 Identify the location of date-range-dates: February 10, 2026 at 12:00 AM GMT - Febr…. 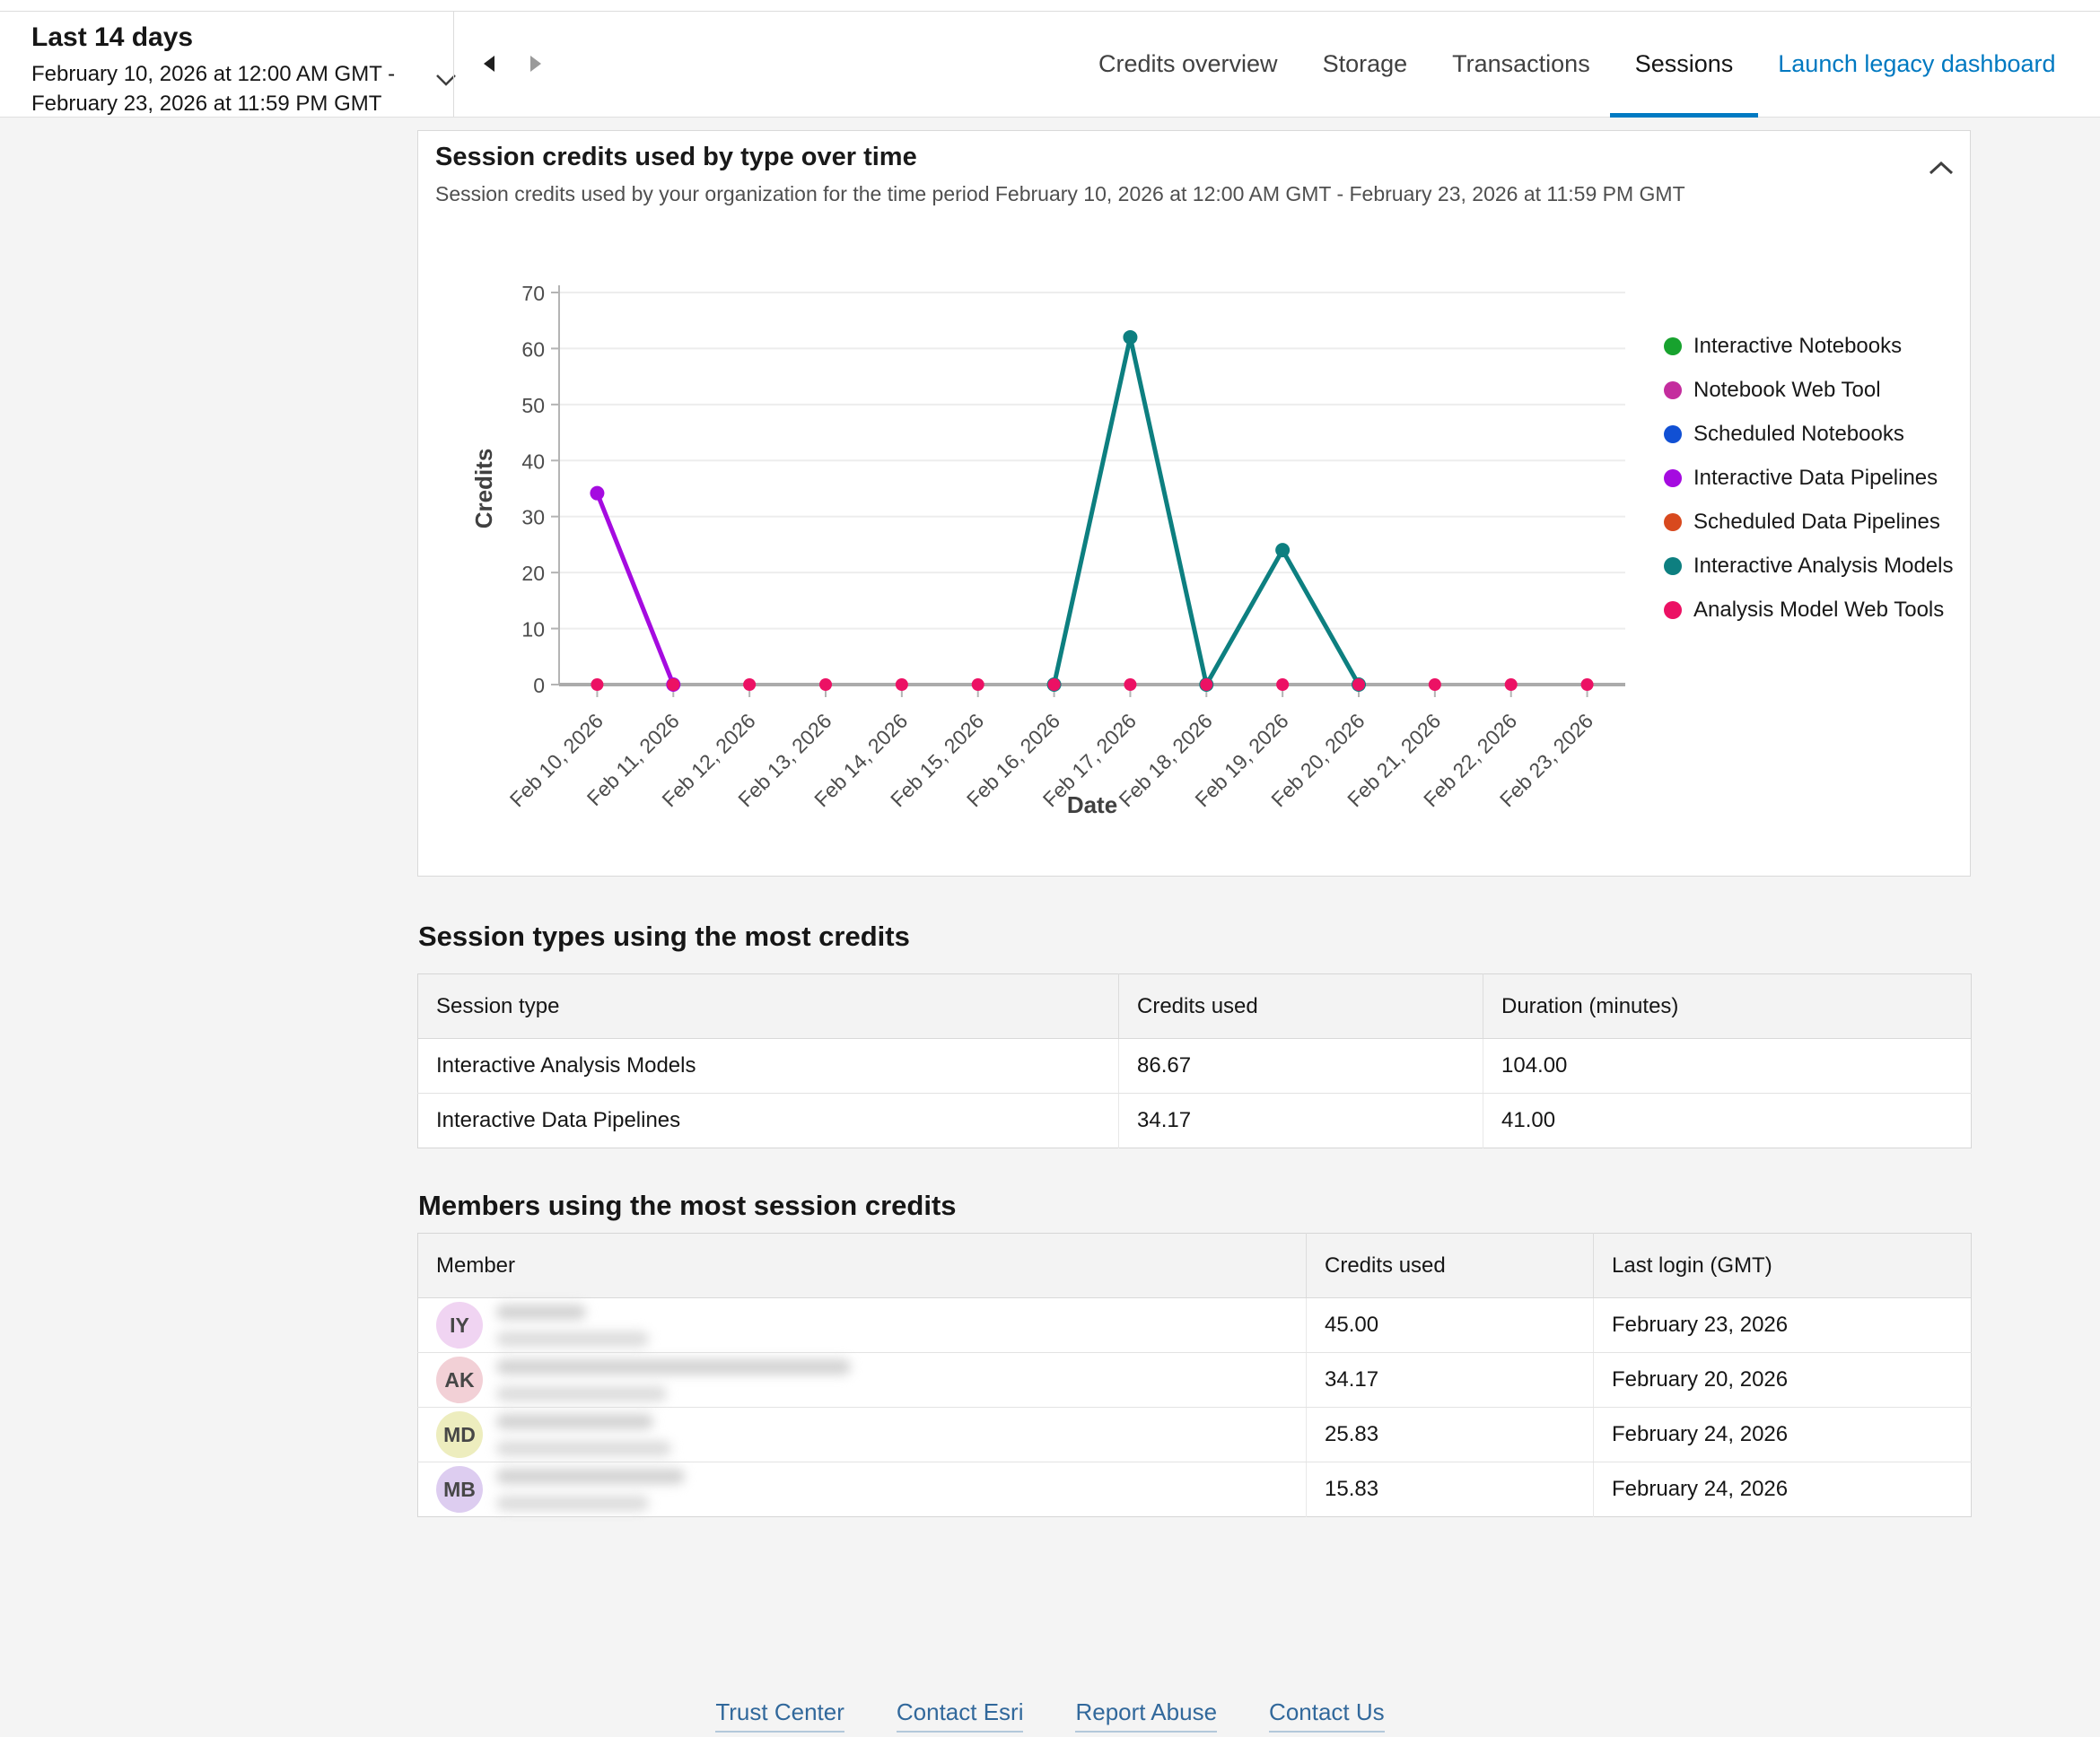
(213, 89).